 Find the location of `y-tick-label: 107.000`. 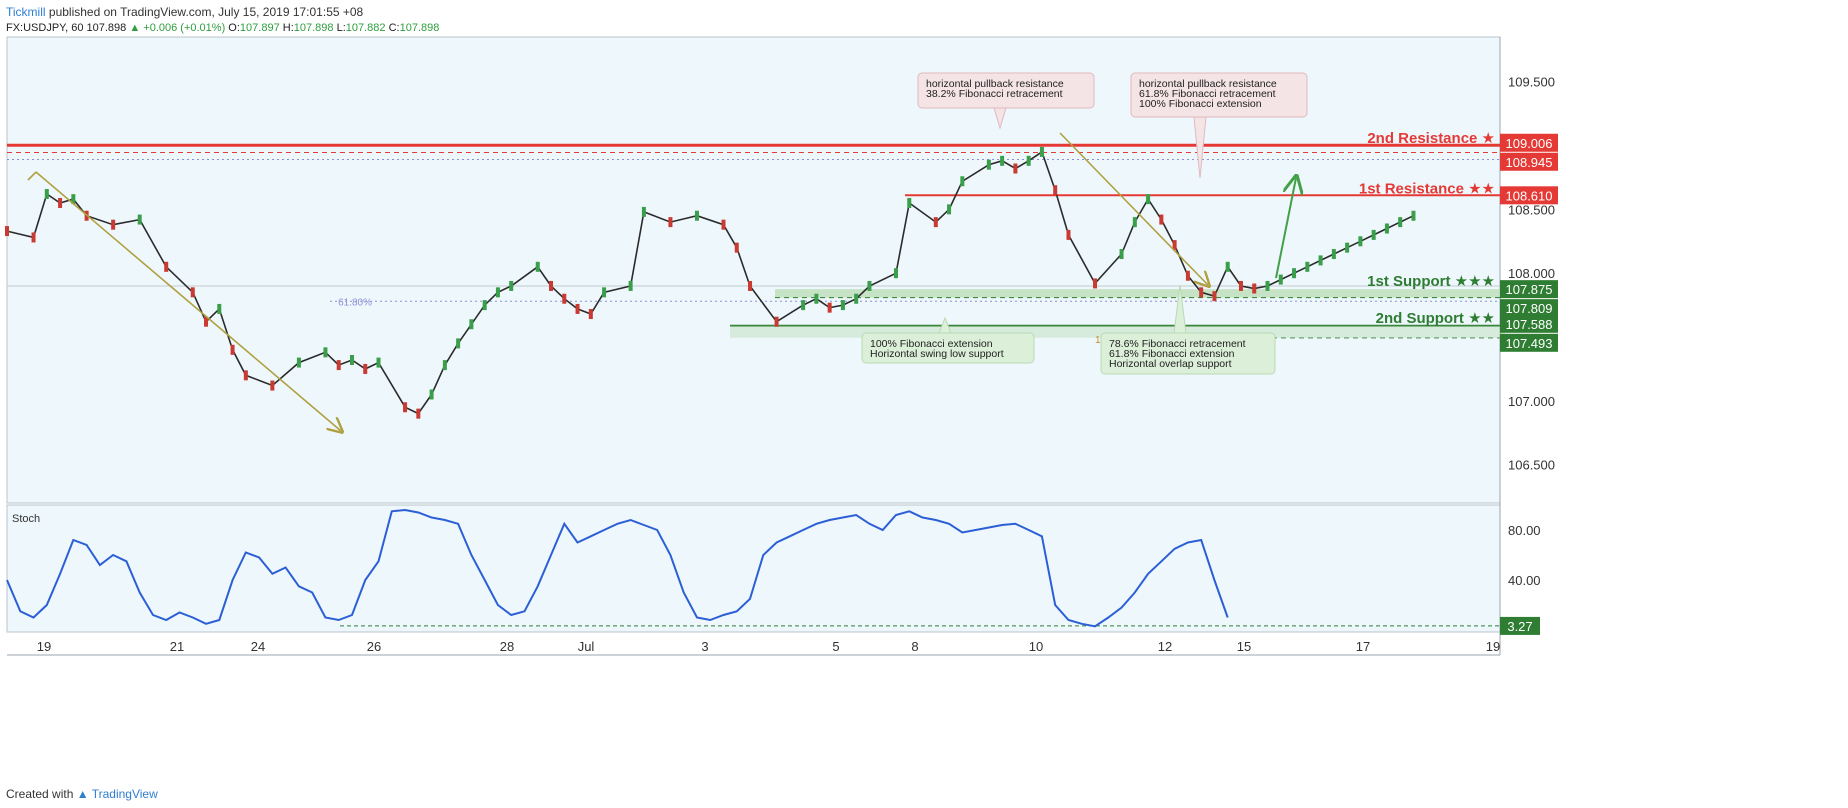

y-tick-label: 107.000 is located at coordinates (1531, 401).